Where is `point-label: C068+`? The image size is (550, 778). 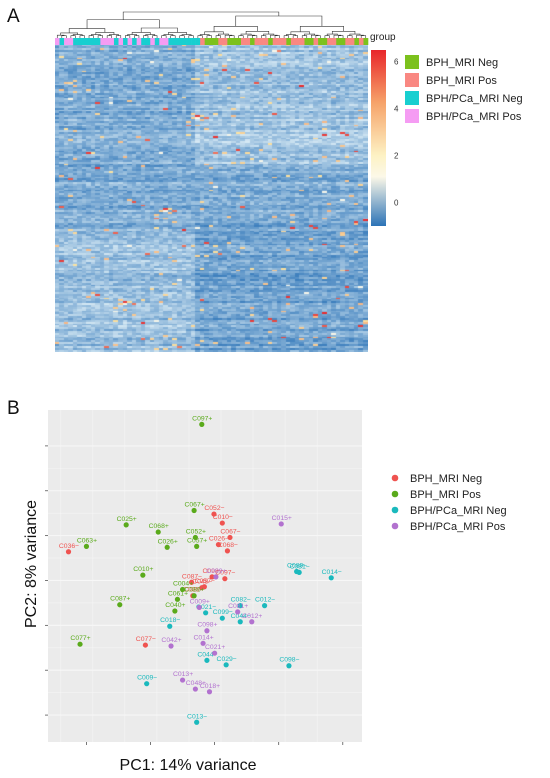
point-label: C068+ is located at coordinates (159, 526).